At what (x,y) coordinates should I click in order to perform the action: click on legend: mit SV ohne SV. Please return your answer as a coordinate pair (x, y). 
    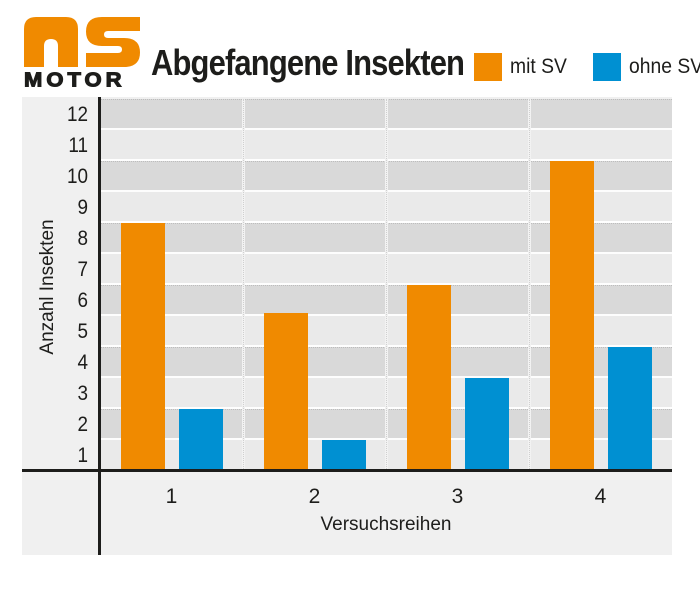
    Looking at the image, I should click on (587, 67).